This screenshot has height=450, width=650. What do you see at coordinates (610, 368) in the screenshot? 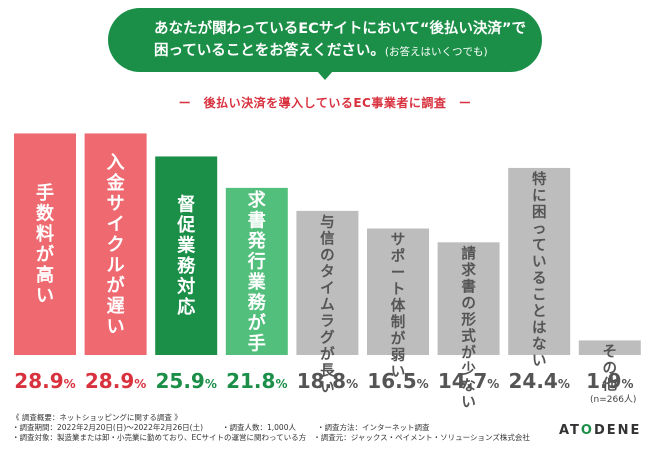
I see `category-label-9: その他` at bounding box center [610, 368].